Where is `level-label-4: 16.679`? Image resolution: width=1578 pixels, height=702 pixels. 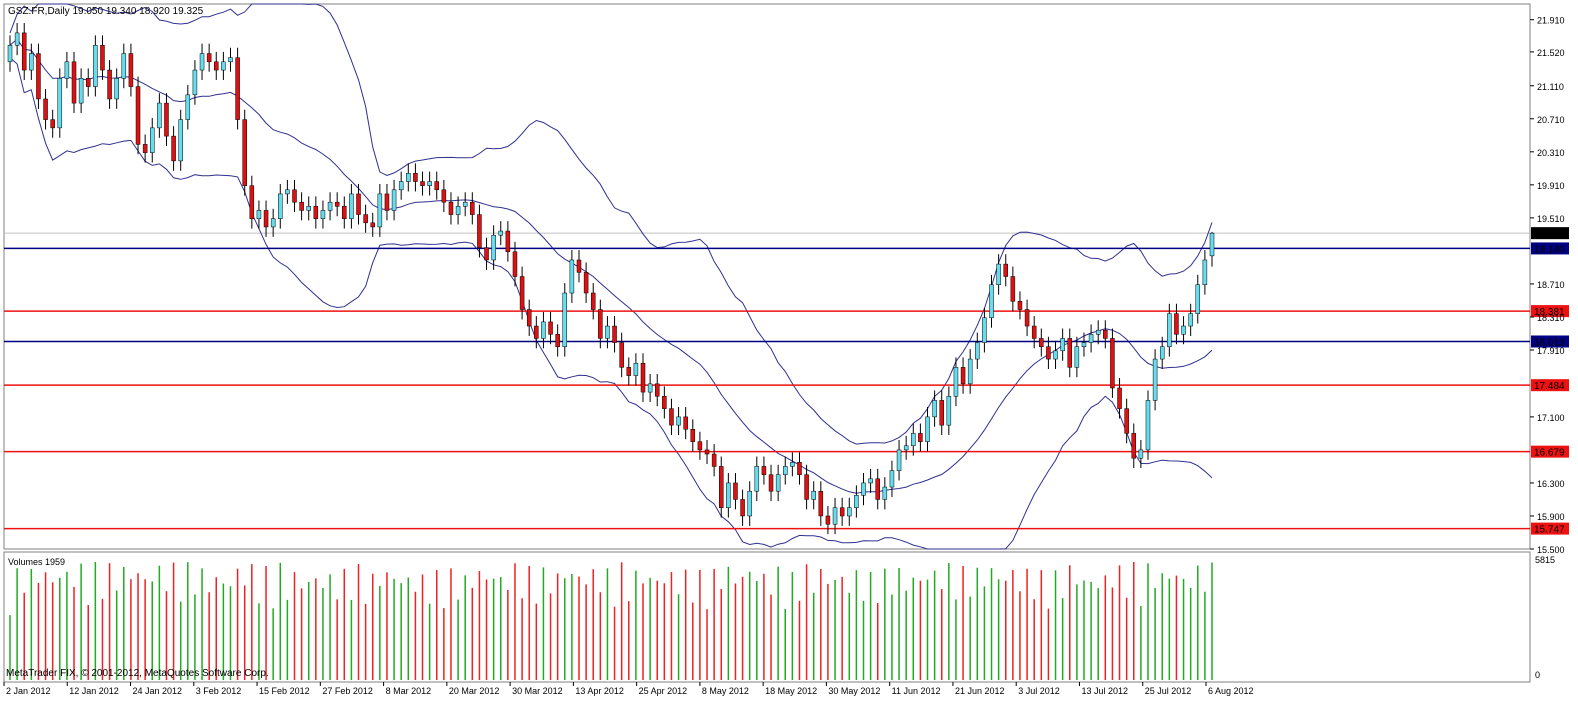 level-label-4: 16.679 is located at coordinates (1549, 453).